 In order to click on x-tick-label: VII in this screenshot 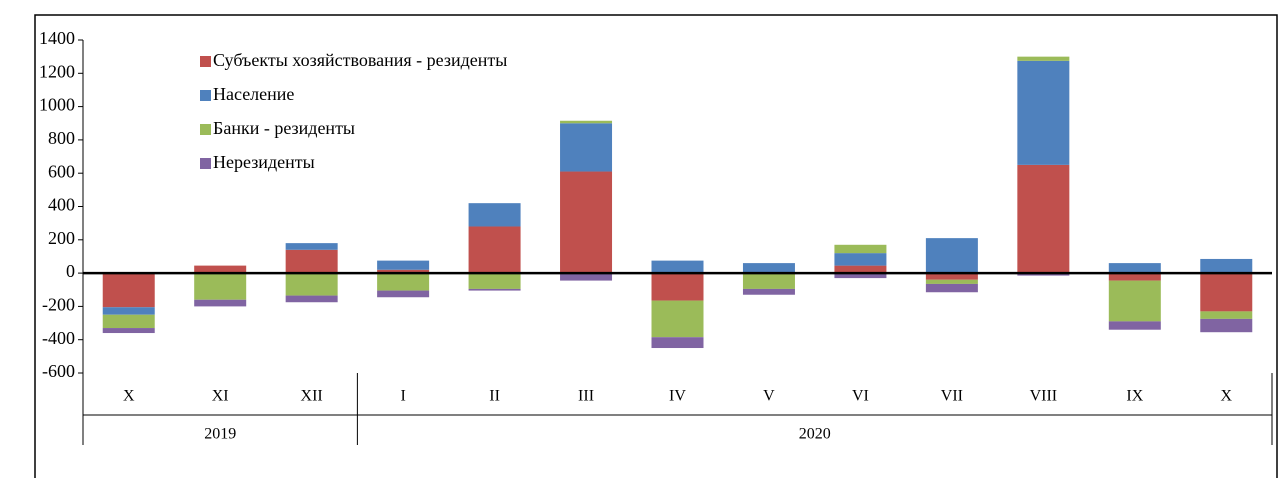, I will do `click(952, 396)`.